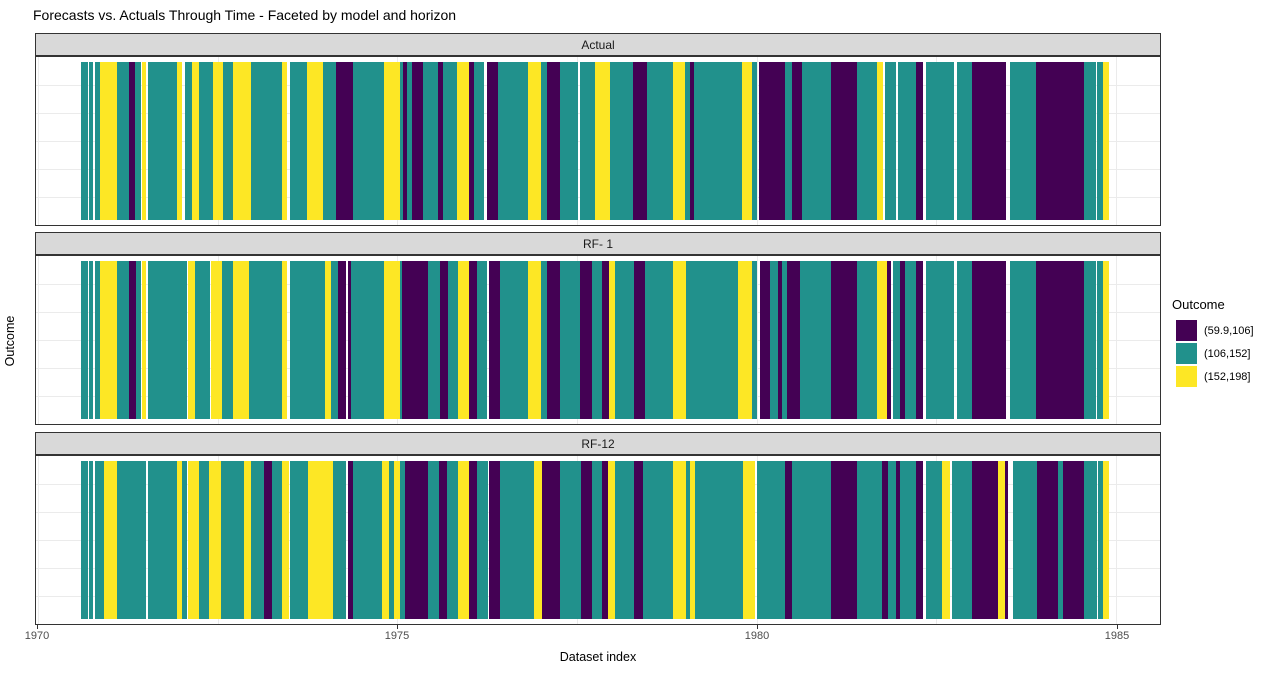 The image size is (1282, 677). Describe the element at coordinates (1227, 353) in the screenshot. I see `legend-item-label: (106,152]` at that location.